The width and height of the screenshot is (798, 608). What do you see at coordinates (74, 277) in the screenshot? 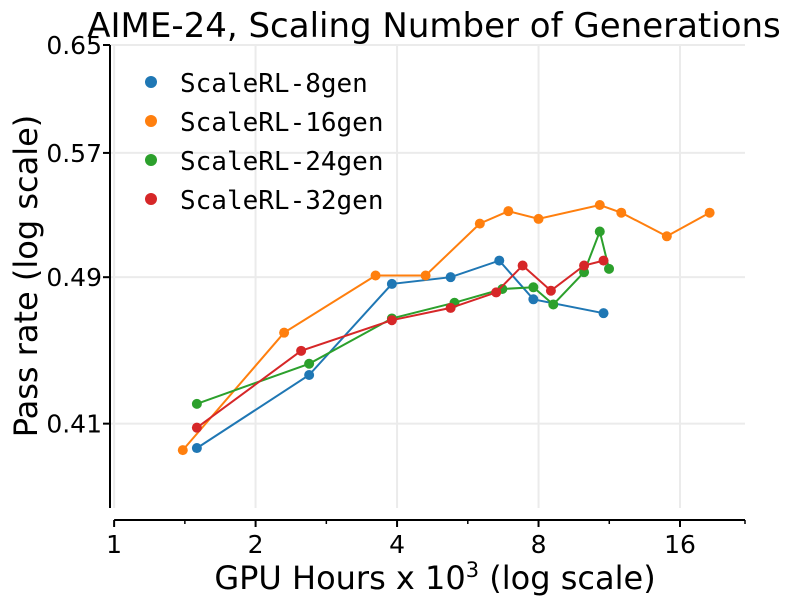
I see `y-tick-label: 0.49` at bounding box center [74, 277].